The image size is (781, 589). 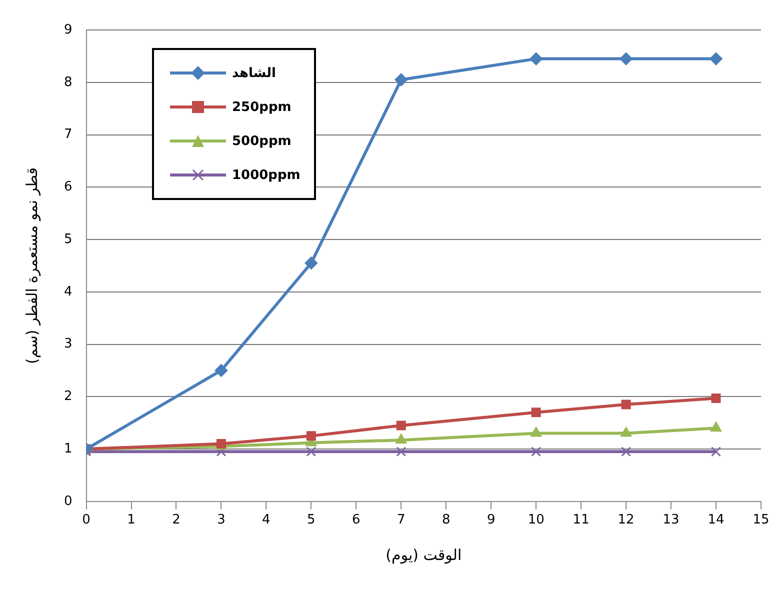 I want to click on x-tick-label: 10, so click(x=536, y=520).